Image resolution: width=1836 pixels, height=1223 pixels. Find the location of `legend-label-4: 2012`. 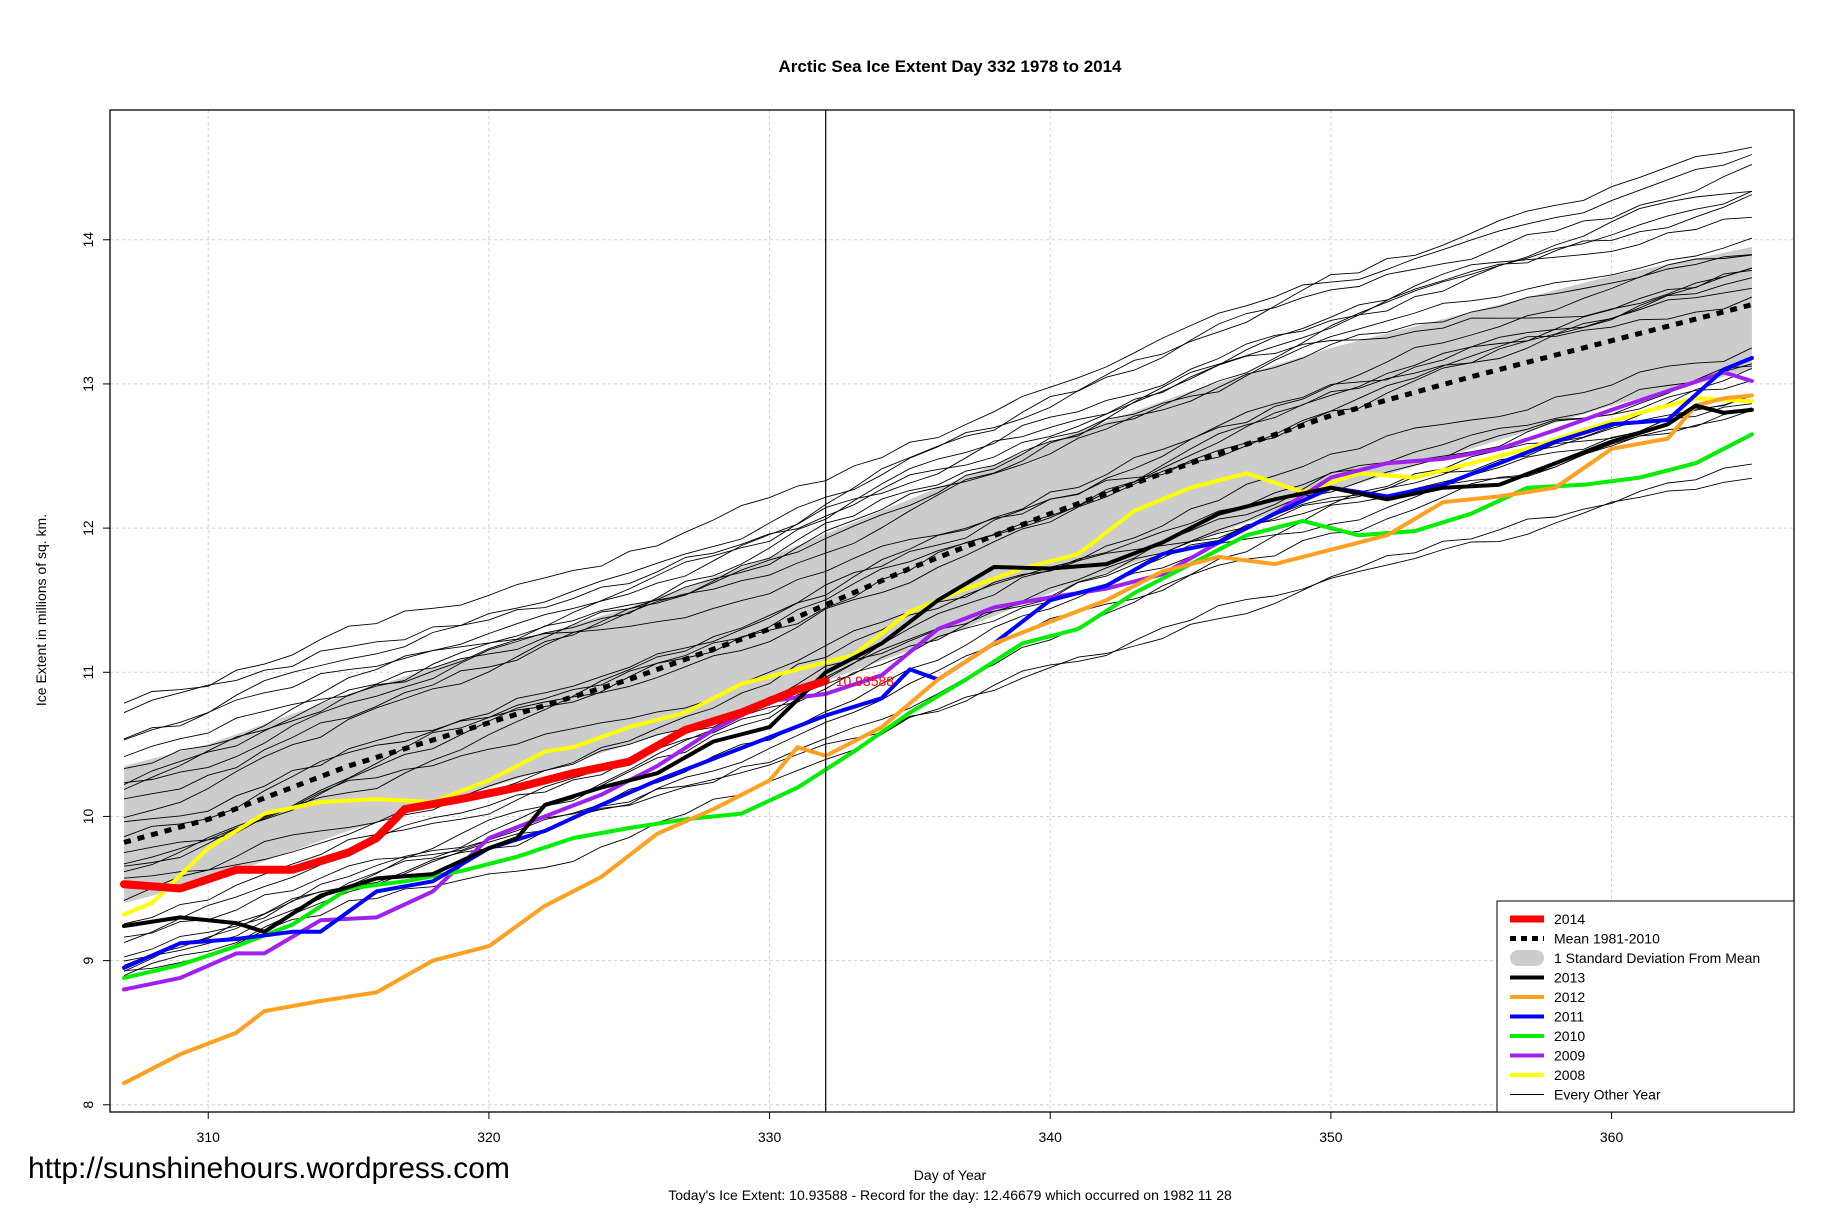

legend-label-4: 2012 is located at coordinates (1569, 997).